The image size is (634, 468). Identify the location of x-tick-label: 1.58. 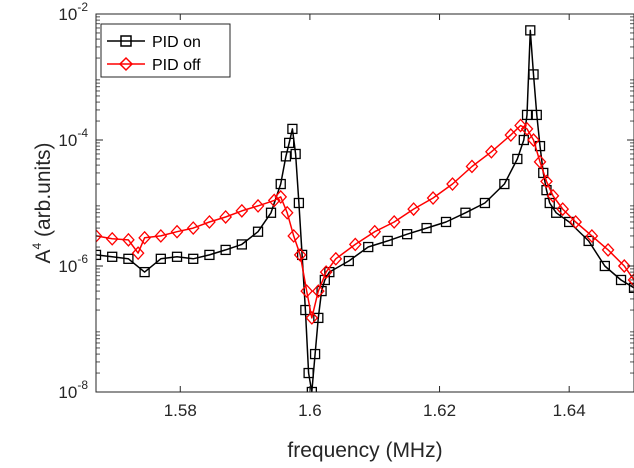
(180, 410).